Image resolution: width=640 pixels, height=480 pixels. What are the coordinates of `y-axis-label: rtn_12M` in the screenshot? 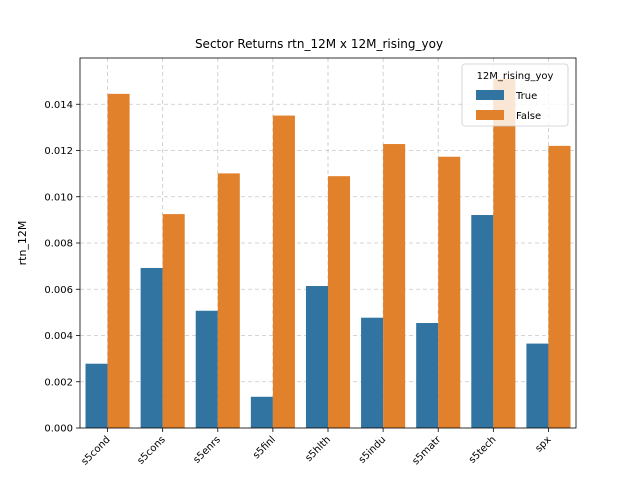 It's located at (22, 243).